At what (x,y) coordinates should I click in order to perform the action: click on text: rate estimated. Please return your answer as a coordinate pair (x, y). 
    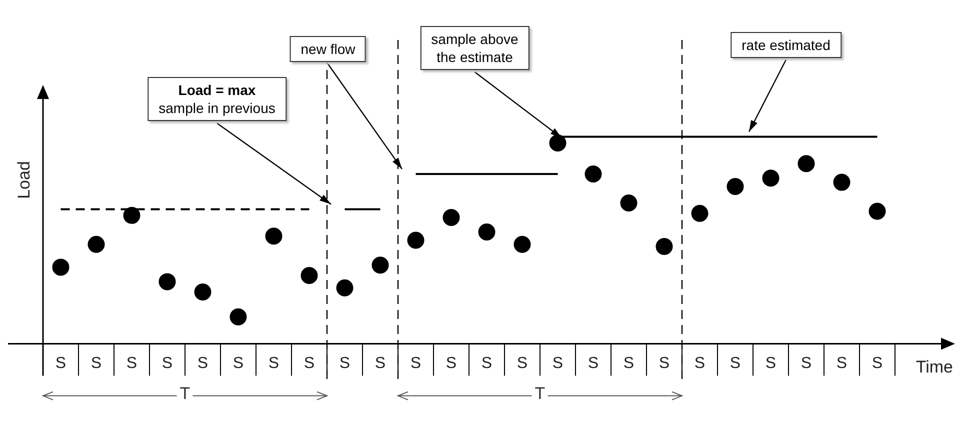
    Looking at the image, I should click on (786, 45).